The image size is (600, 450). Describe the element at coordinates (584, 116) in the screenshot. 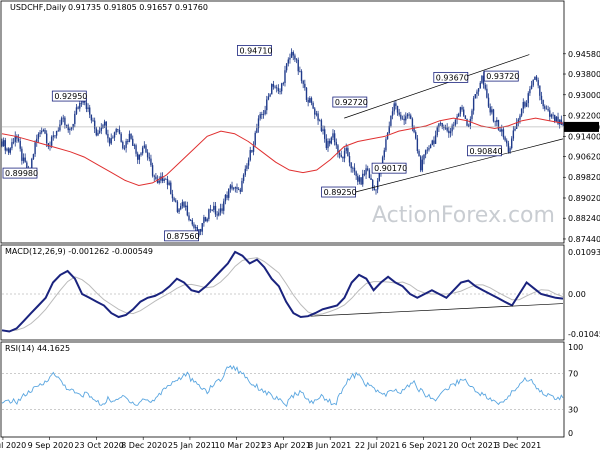

I see `price-y-tick-label: 0.92200` at that location.